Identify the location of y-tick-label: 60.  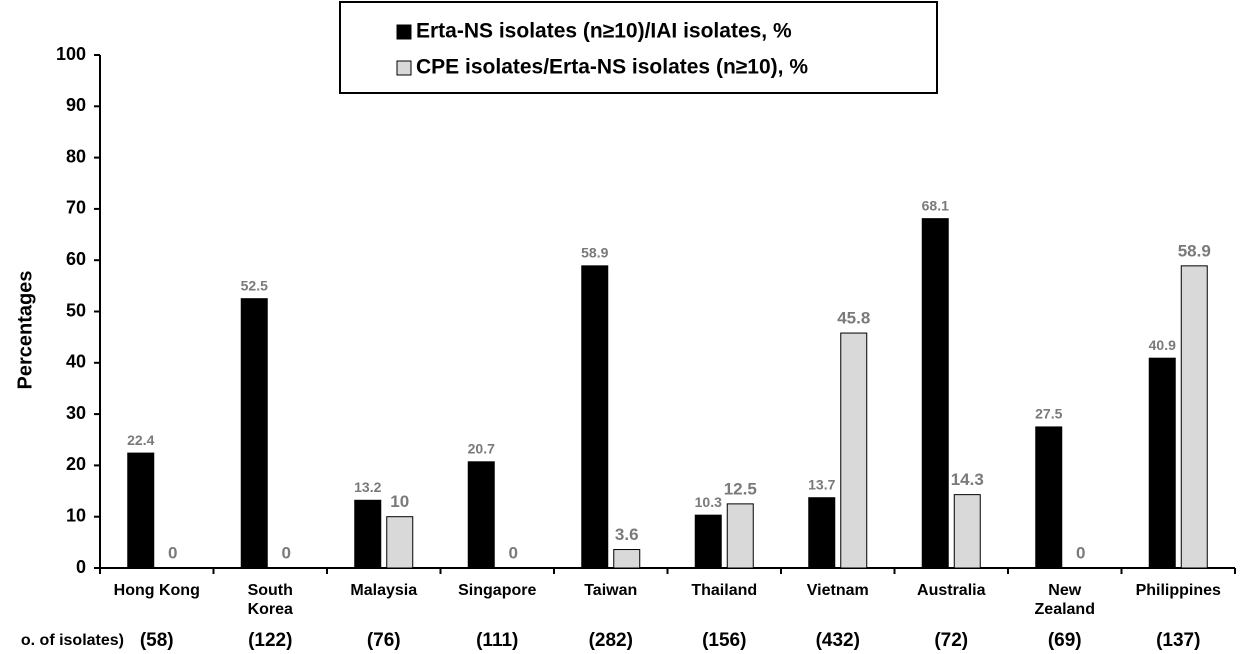
(76, 259).